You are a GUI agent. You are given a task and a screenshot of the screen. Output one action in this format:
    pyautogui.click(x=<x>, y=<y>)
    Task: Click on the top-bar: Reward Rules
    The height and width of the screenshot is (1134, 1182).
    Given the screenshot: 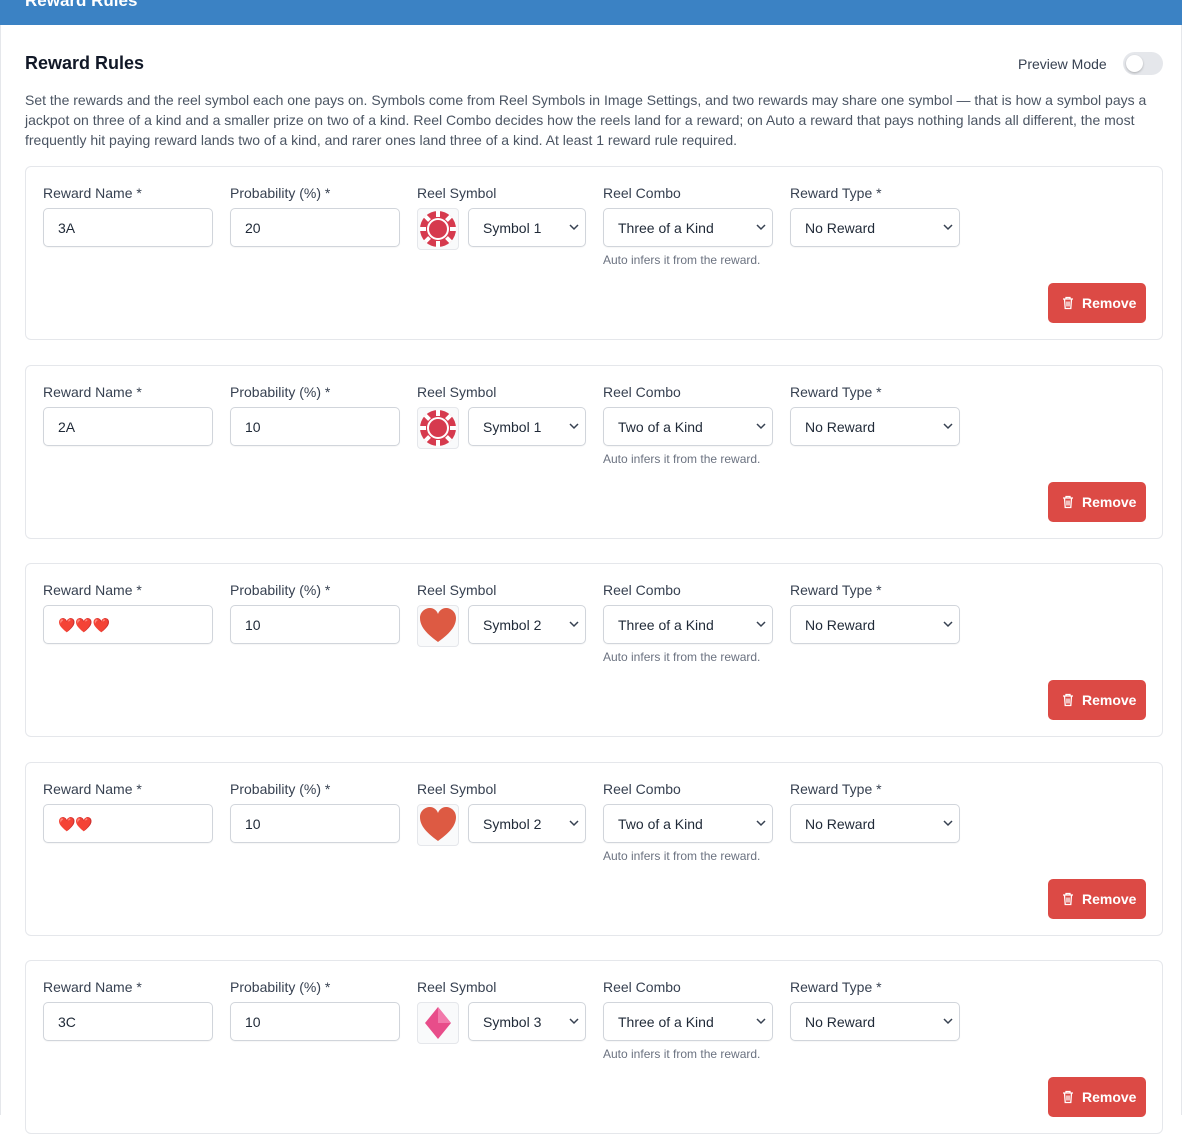 What is the action you would take?
    pyautogui.click(x=591, y=12)
    